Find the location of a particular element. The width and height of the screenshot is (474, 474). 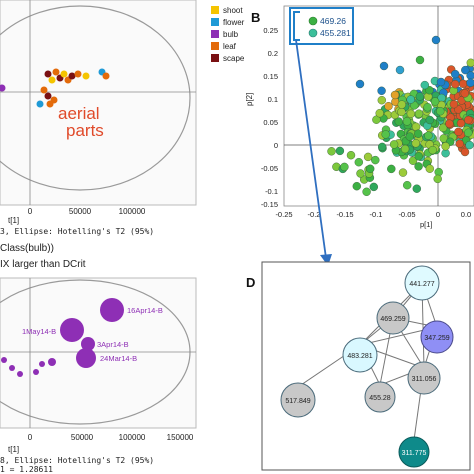

y-tick: 0.1 is located at coordinates (273, 99).